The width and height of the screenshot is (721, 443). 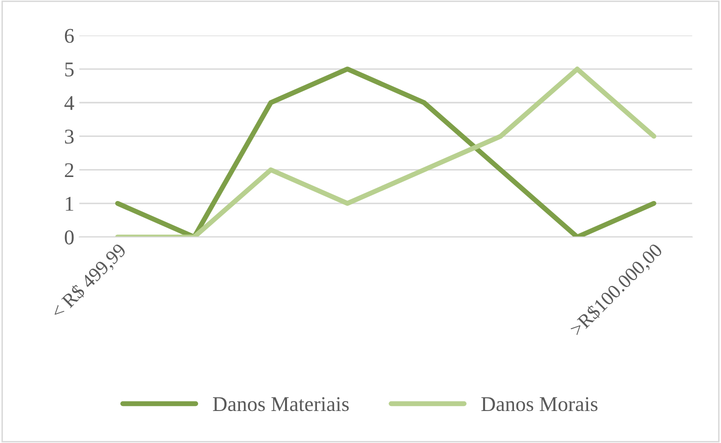 What do you see at coordinates (69, 103) in the screenshot?
I see `y-tick-label: 4` at bounding box center [69, 103].